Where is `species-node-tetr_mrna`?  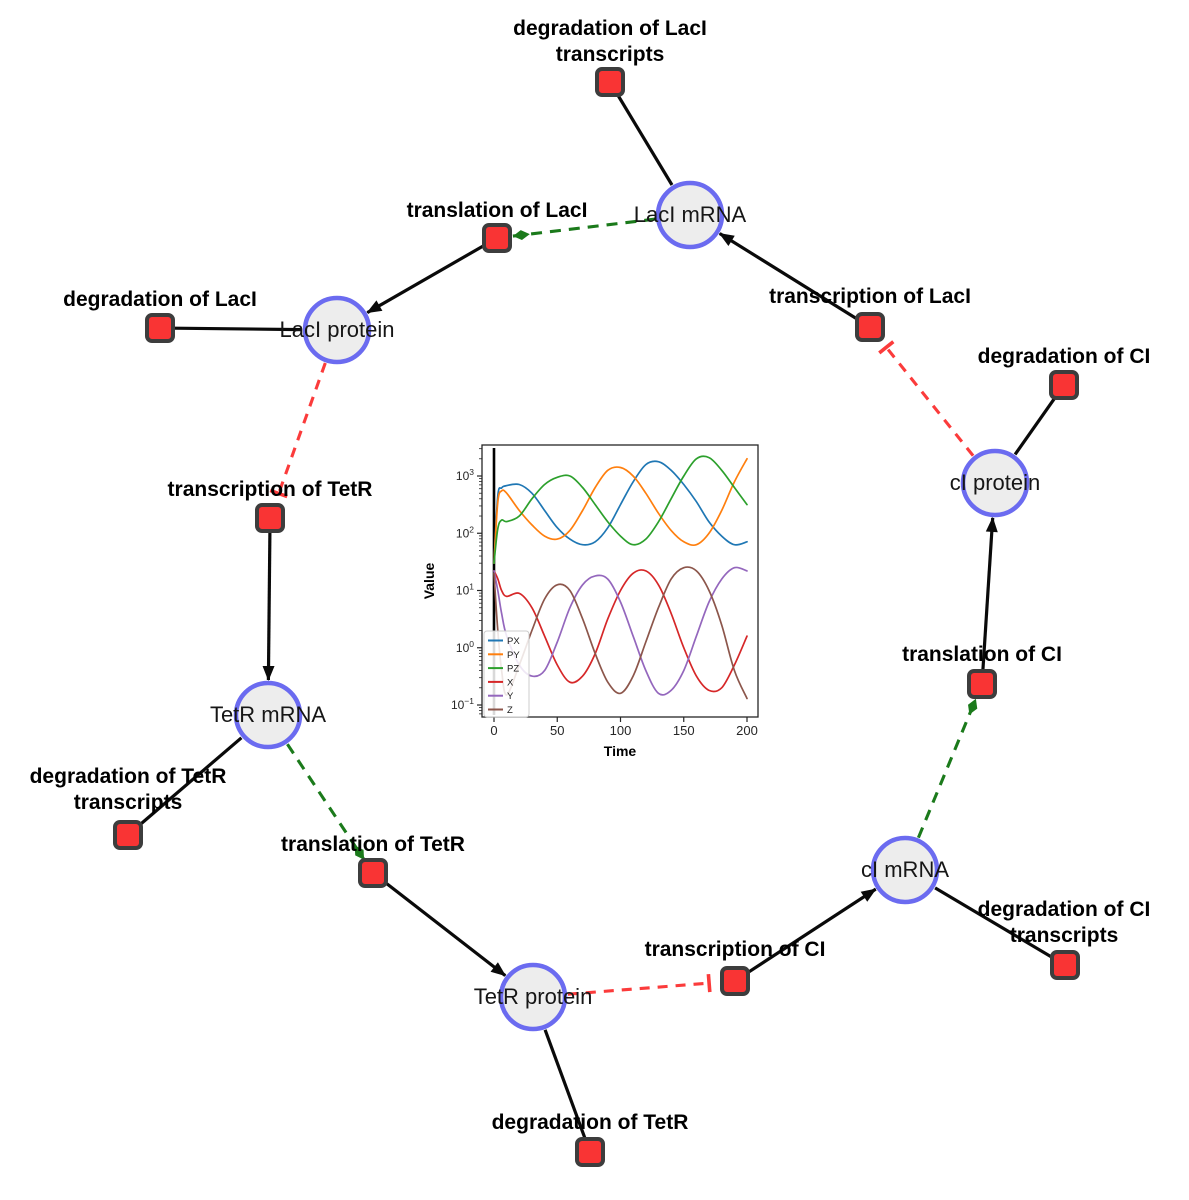 species-node-tetr_mrna is located at coordinates (268, 715).